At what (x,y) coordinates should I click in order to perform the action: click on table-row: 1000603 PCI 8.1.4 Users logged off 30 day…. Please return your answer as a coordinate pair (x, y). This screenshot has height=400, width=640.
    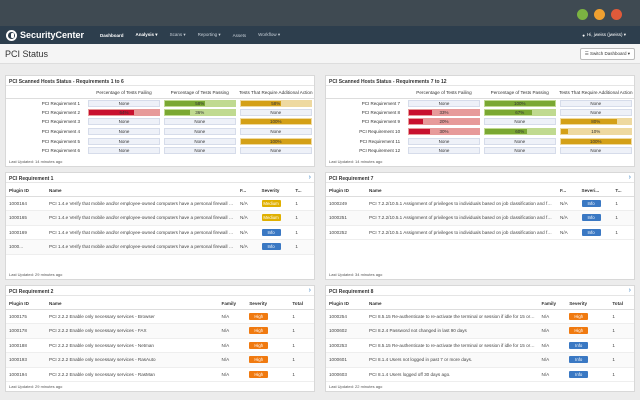
    Looking at the image, I should click on (480, 374).